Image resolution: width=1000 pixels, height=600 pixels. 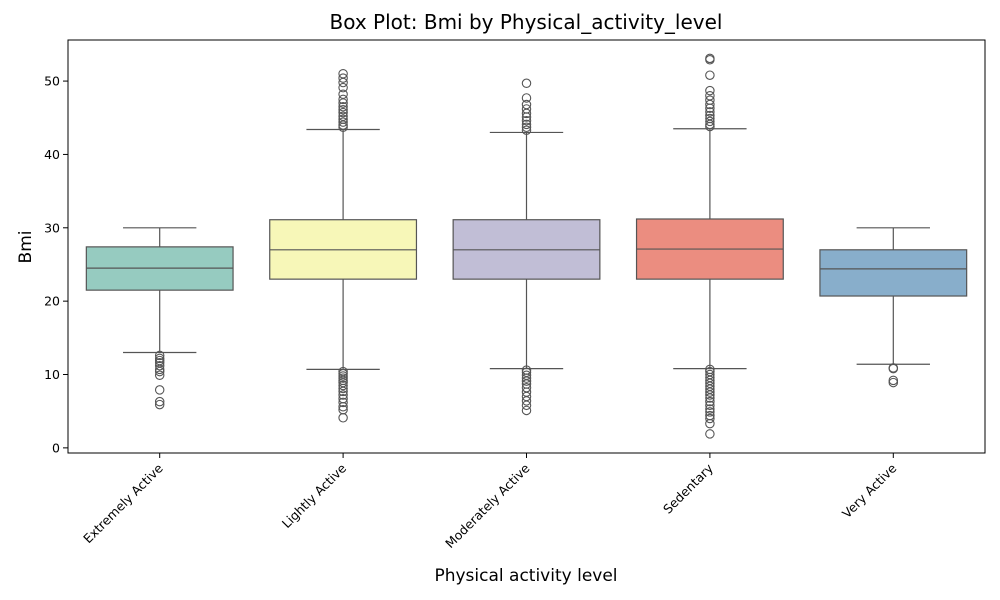 I want to click on chart-title: Box Plot: Bmi by Physical_activity_level, so click(x=526, y=22).